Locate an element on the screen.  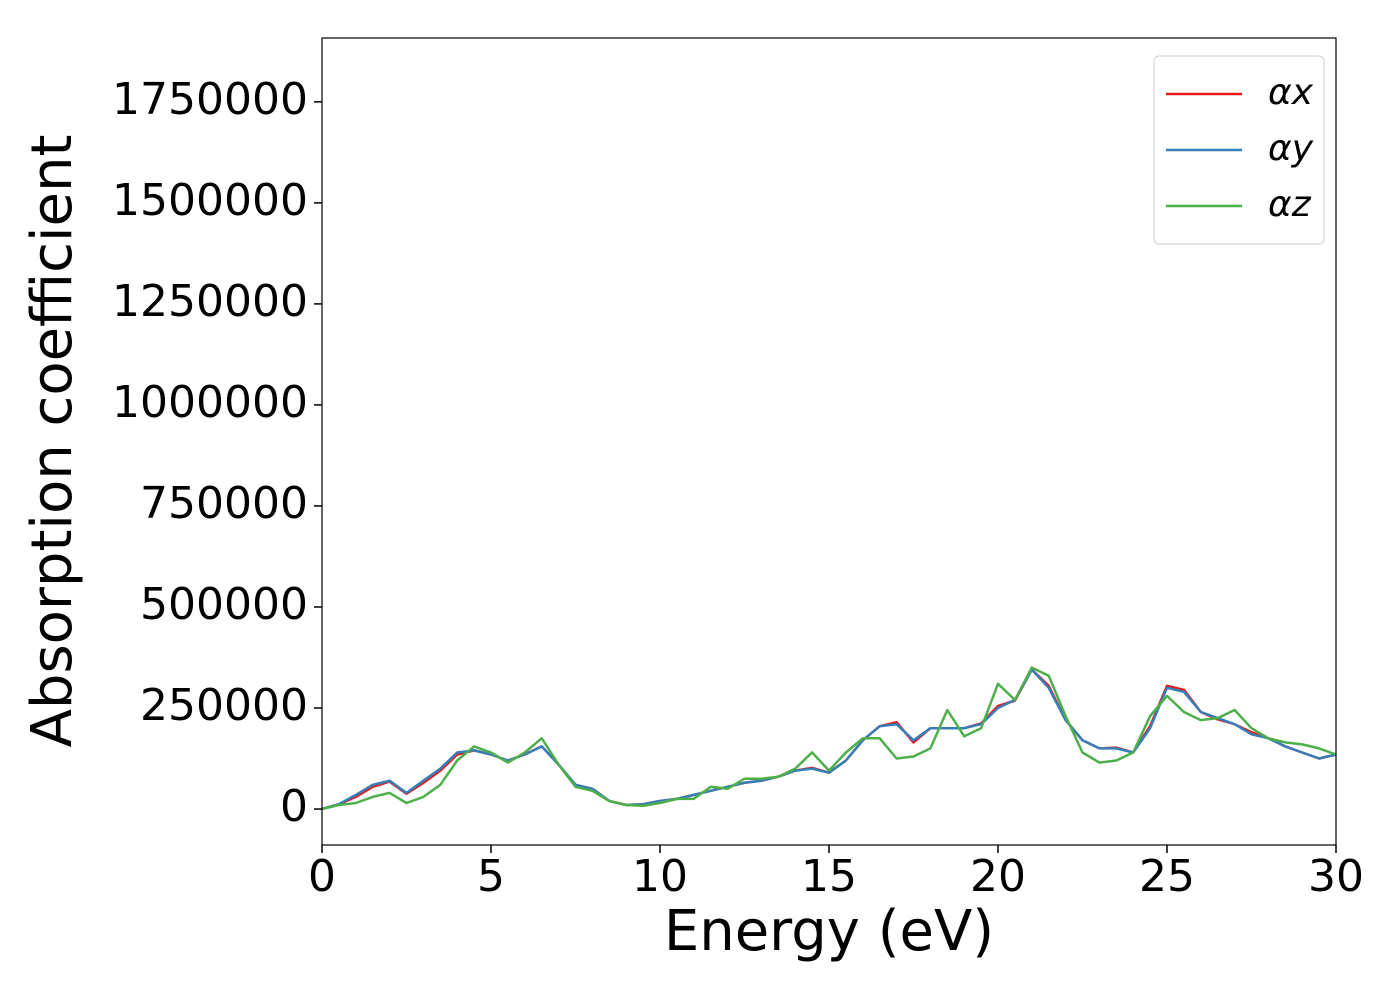
y-tick-label: 500000 is located at coordinates (224, 604).